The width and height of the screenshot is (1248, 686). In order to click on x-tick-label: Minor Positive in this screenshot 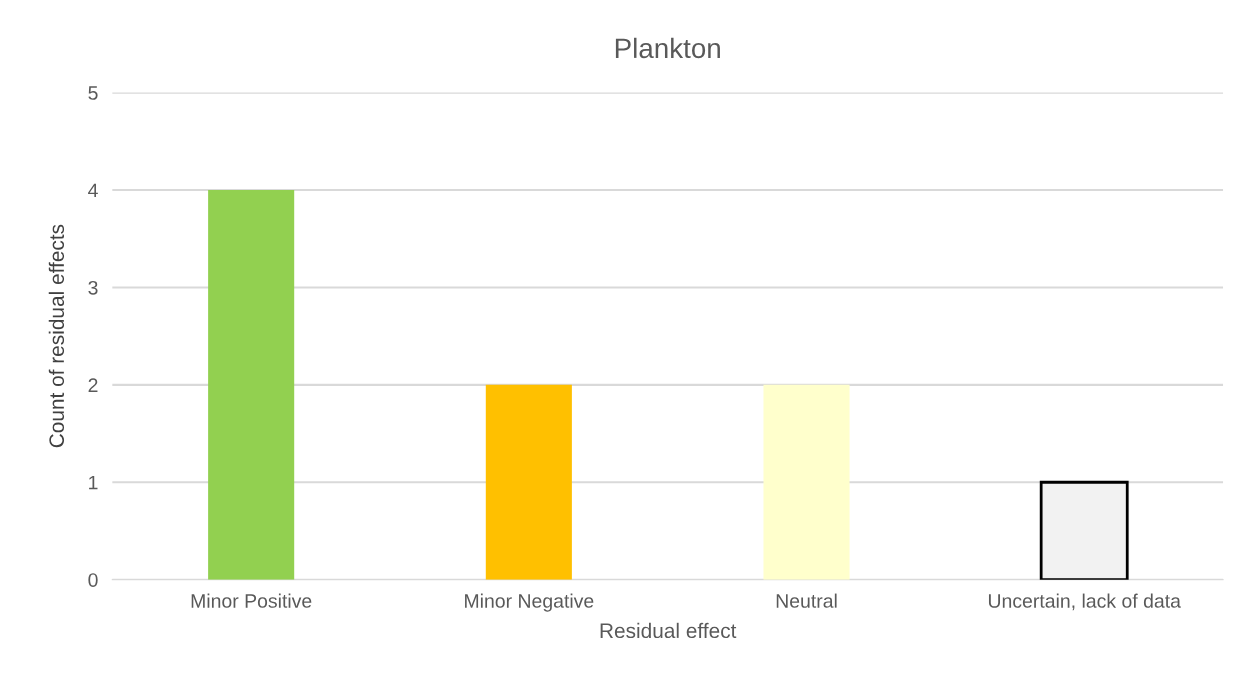, I will do `click(251, 600)`.